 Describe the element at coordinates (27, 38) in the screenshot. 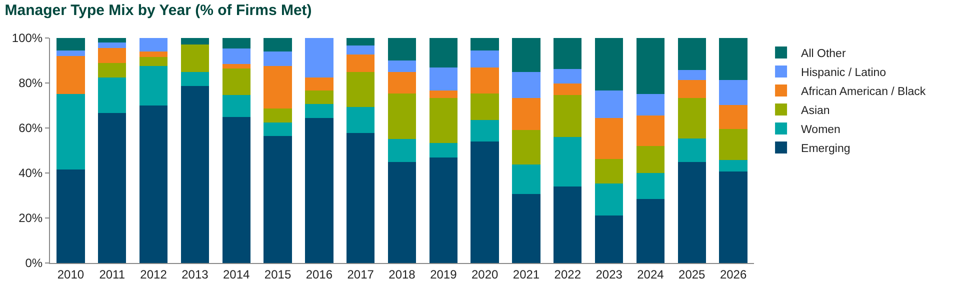

I see `y-tick-label: 100%` at that location.